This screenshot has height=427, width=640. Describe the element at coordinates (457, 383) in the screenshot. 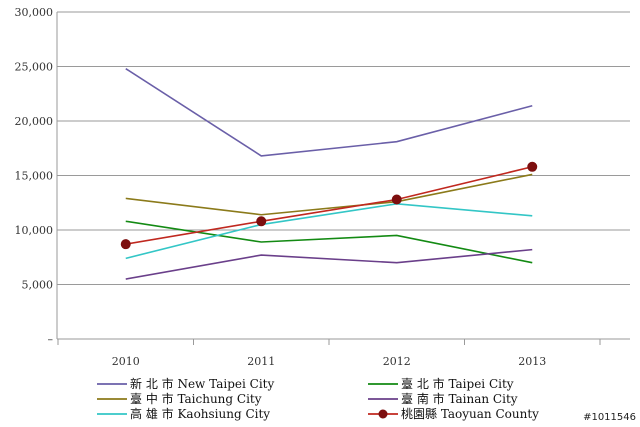

I see `legend-label: 臺 北 市 Taipei City` at that location.